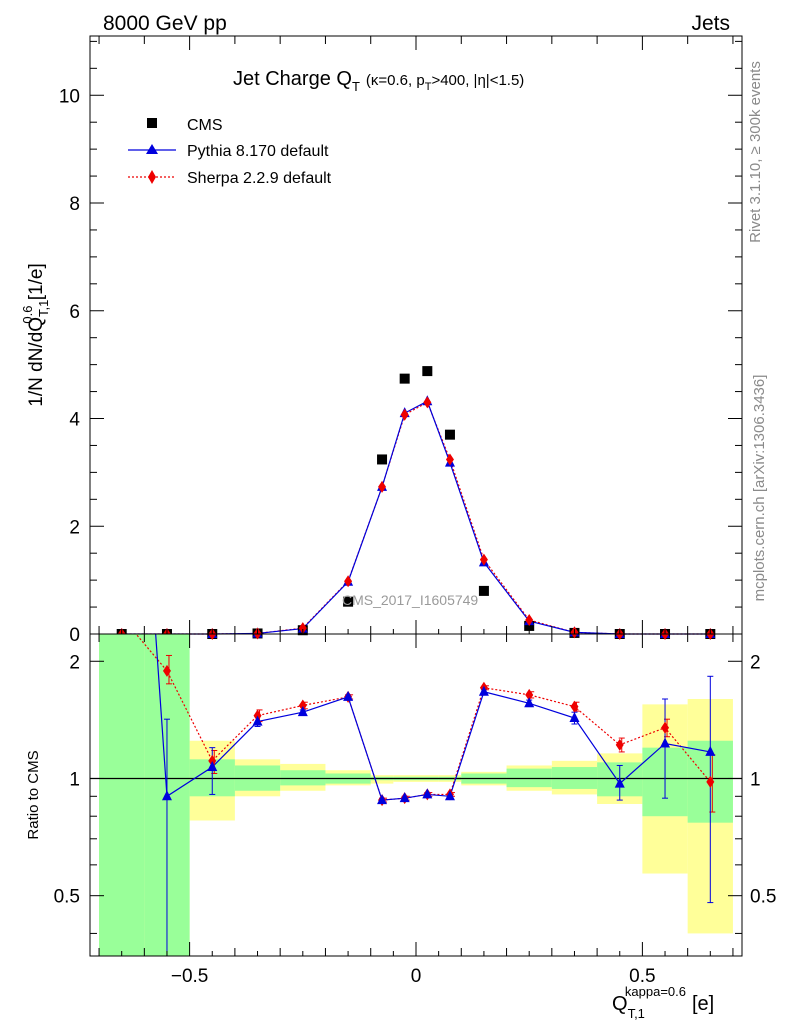 Image resolution: width=786 pixels, height=1024 pixels. What do you see at coordinates (642, 976) in the screenshot?
I see `x-tick-label: 0.5` at bounding box center [642, 976].